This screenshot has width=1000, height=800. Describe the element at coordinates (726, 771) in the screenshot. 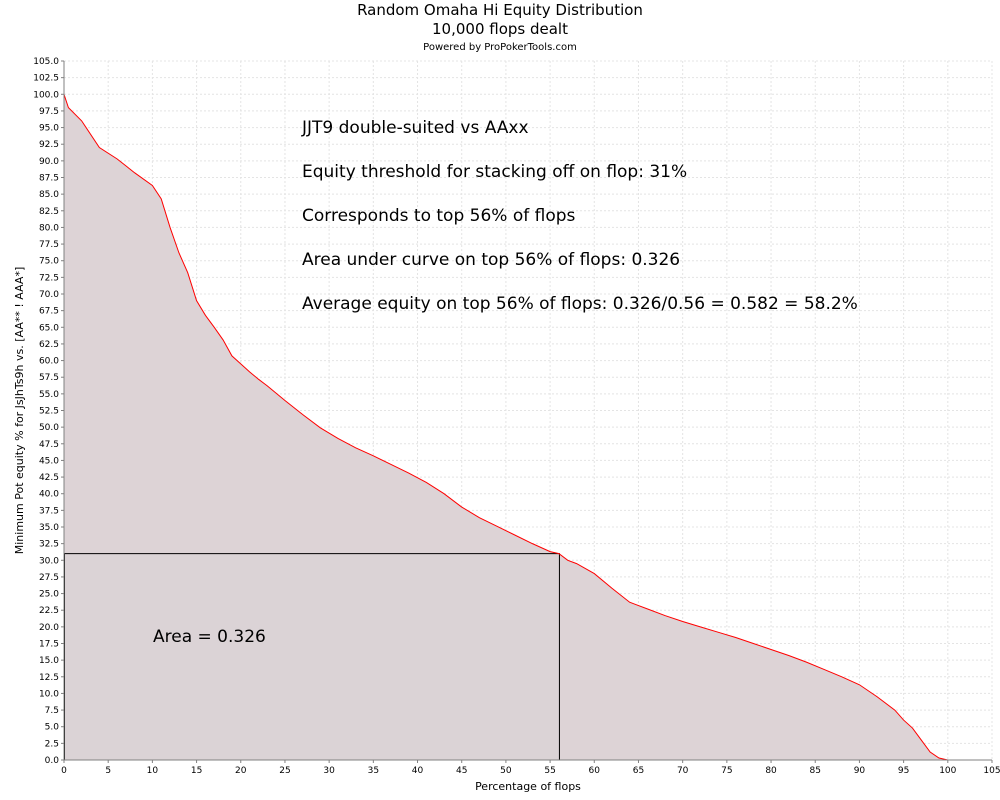

I see `x-tick-label: 75` at that location.